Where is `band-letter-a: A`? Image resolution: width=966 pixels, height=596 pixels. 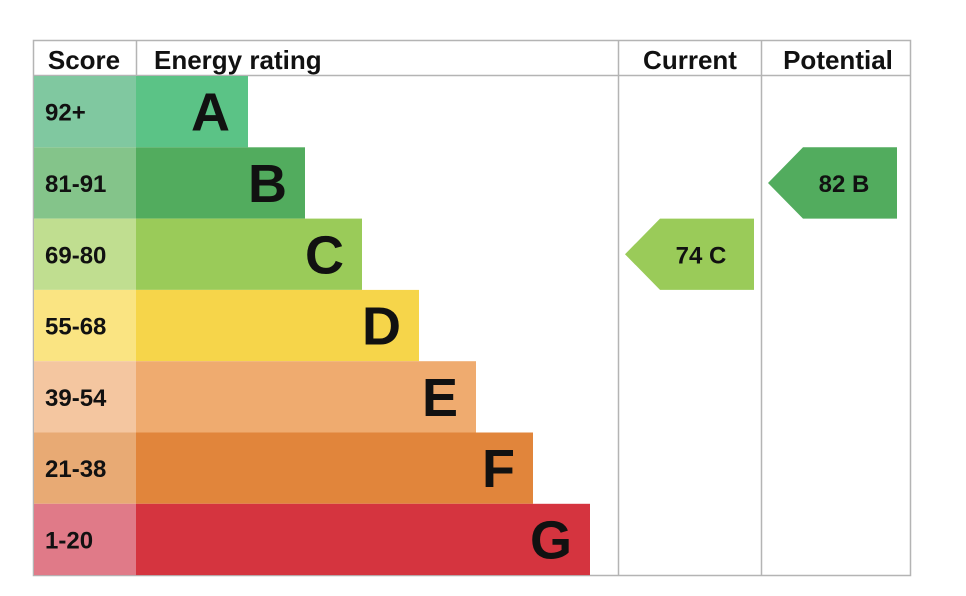
band-letter-a: A is located at coordinates (210, 113).